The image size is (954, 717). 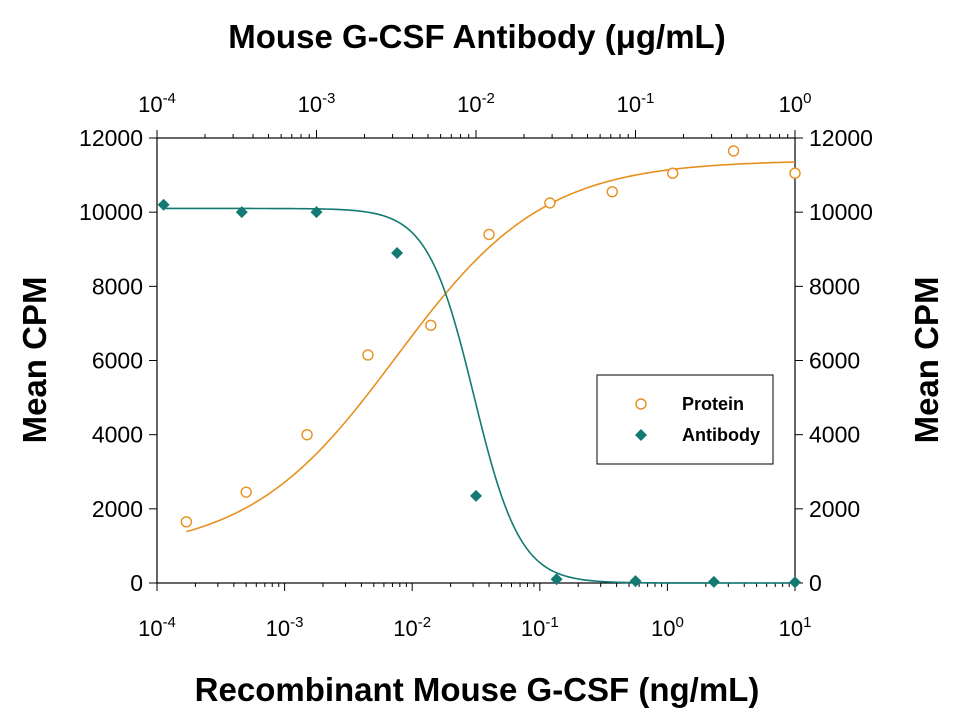 I want to click on x-bottom-tick-label: 10⁻³, so click(x=285, y=627).